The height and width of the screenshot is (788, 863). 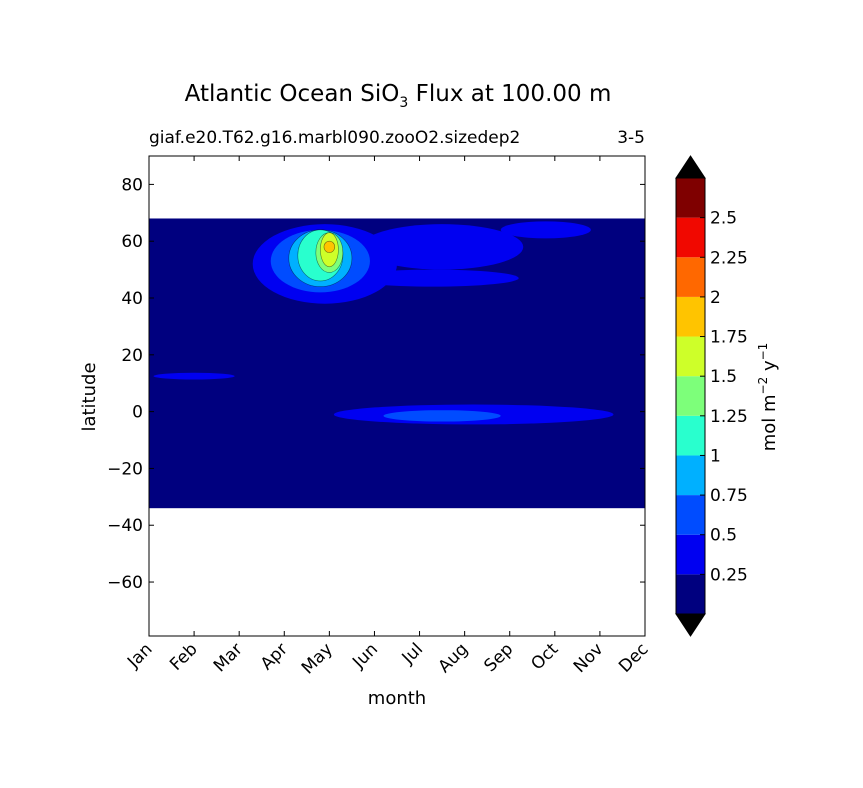 What do you see at coordinates (711, 396) in the screenshot?
I see `colorbar: 0.25 0.5 0.75 1 1.25 1.5 1.75 2 2.25 2.5` at bounding box center [711, 396].